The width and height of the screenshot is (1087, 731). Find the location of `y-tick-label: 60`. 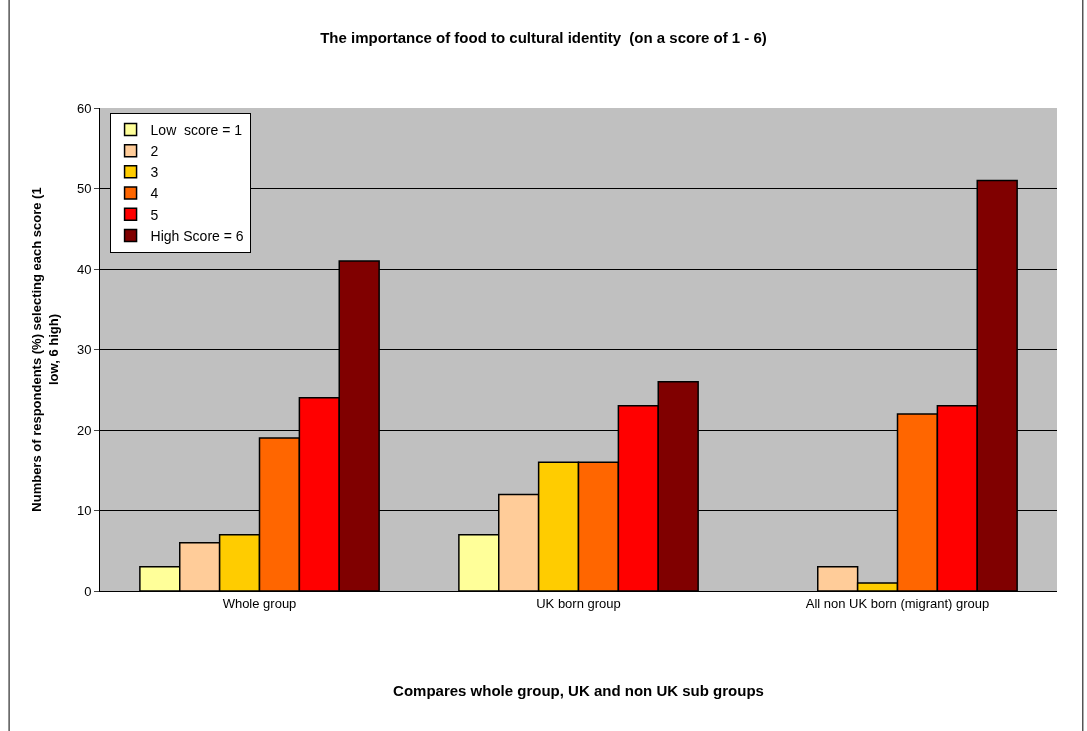

y-tick-label: 60 is located at coordinates (84, 108).